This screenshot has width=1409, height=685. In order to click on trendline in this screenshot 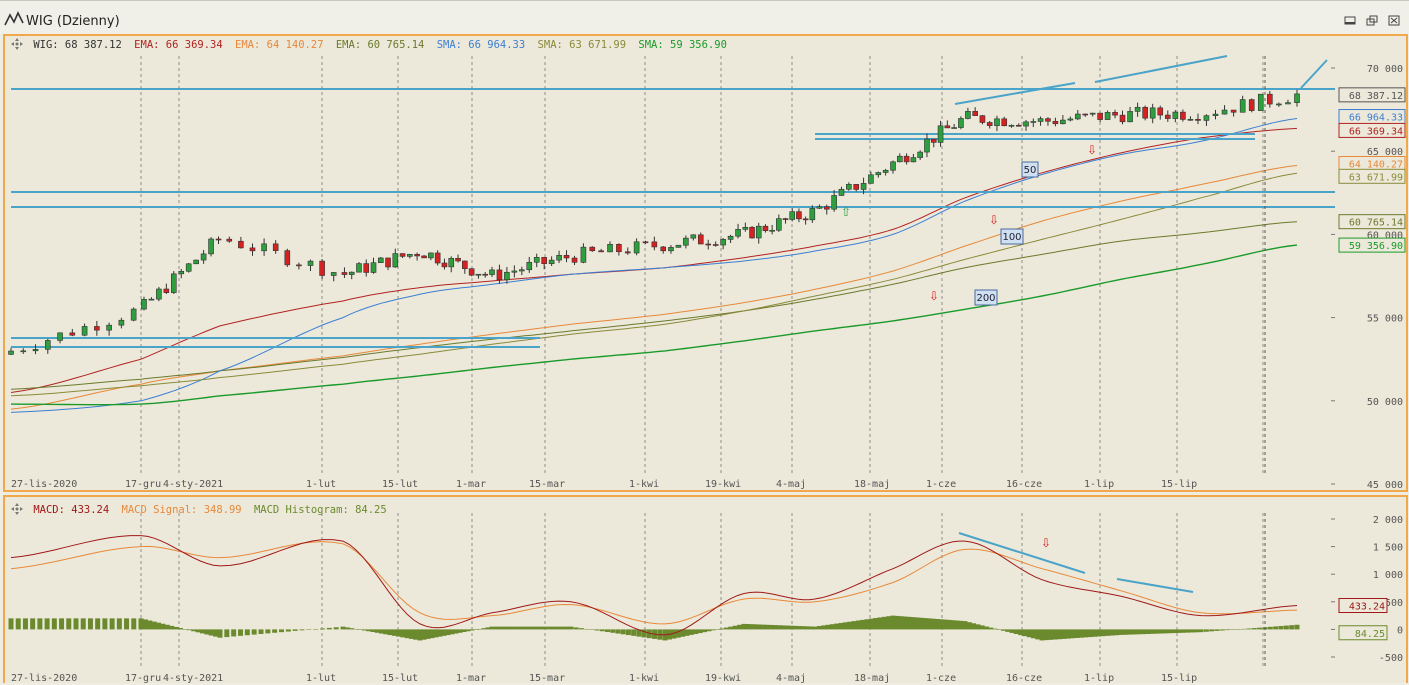, I will do `click(1314, 74)`.